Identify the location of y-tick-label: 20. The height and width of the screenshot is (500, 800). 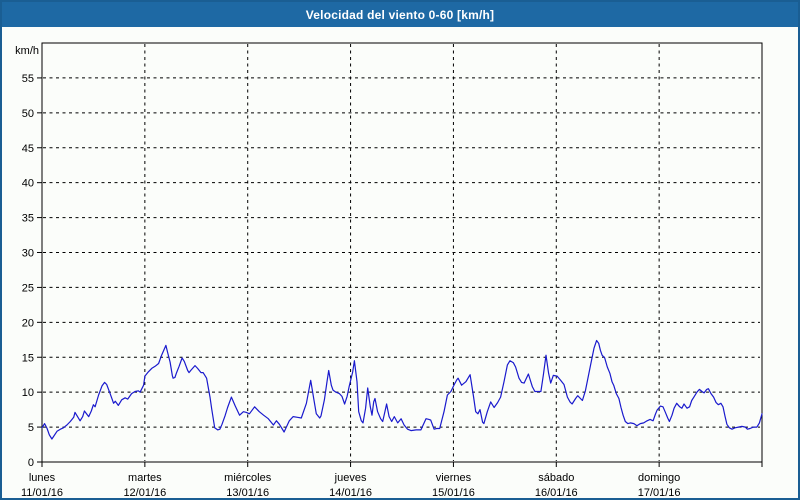
(28, 323).